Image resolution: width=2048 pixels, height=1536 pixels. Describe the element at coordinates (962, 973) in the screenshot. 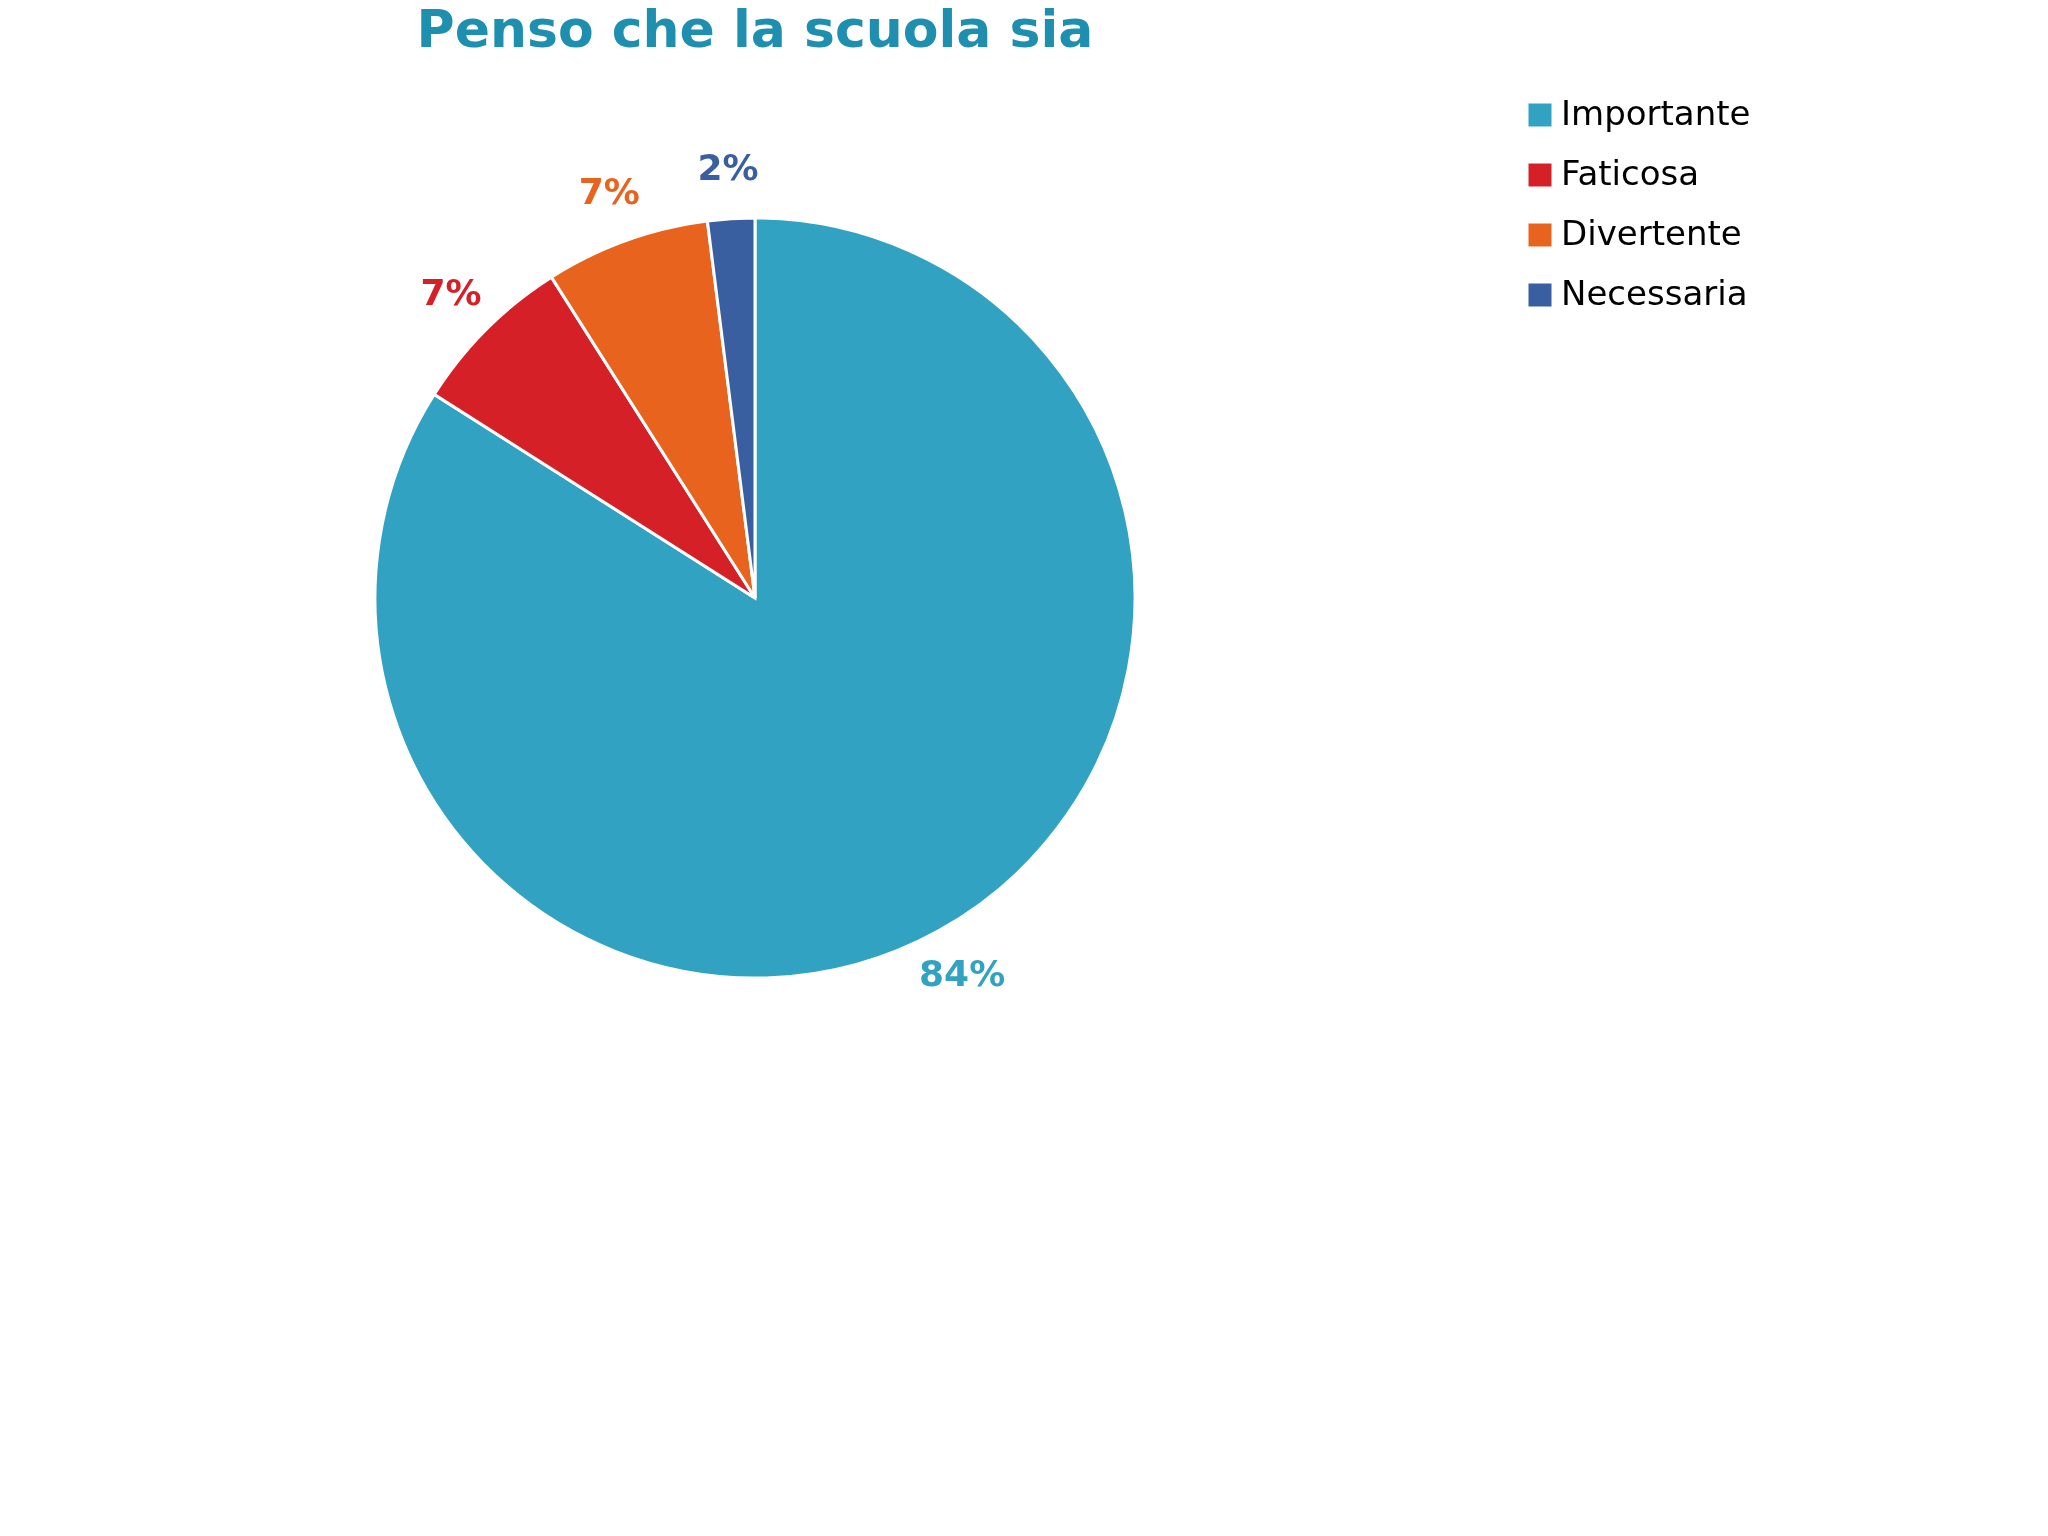

I see `data-label: 84%` at that location.